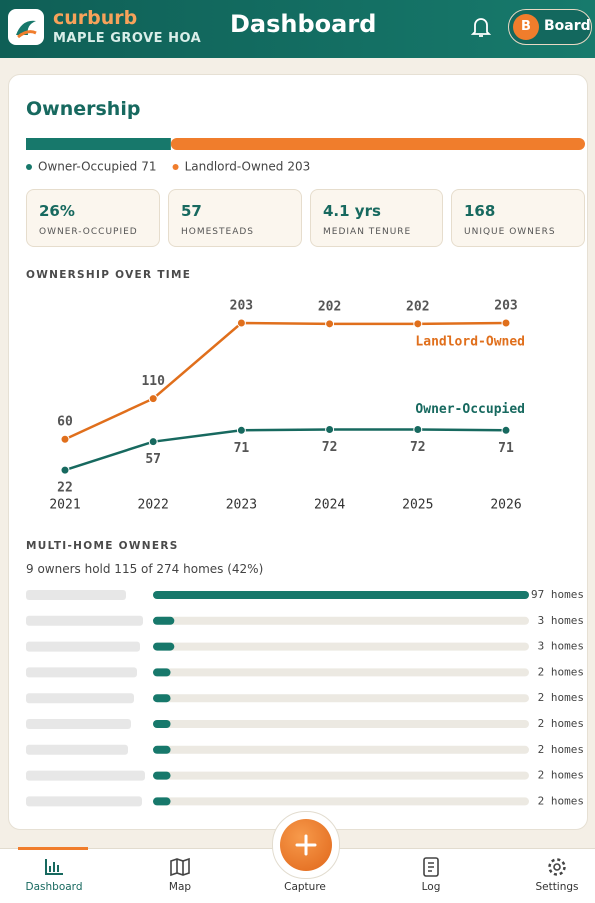 This screenshot has width=595, height=903. What do you see at coordinates (127, 38) in the screenshot?
I see `community: MAPLE GROVE HOA` at bounding box center [127, 38].